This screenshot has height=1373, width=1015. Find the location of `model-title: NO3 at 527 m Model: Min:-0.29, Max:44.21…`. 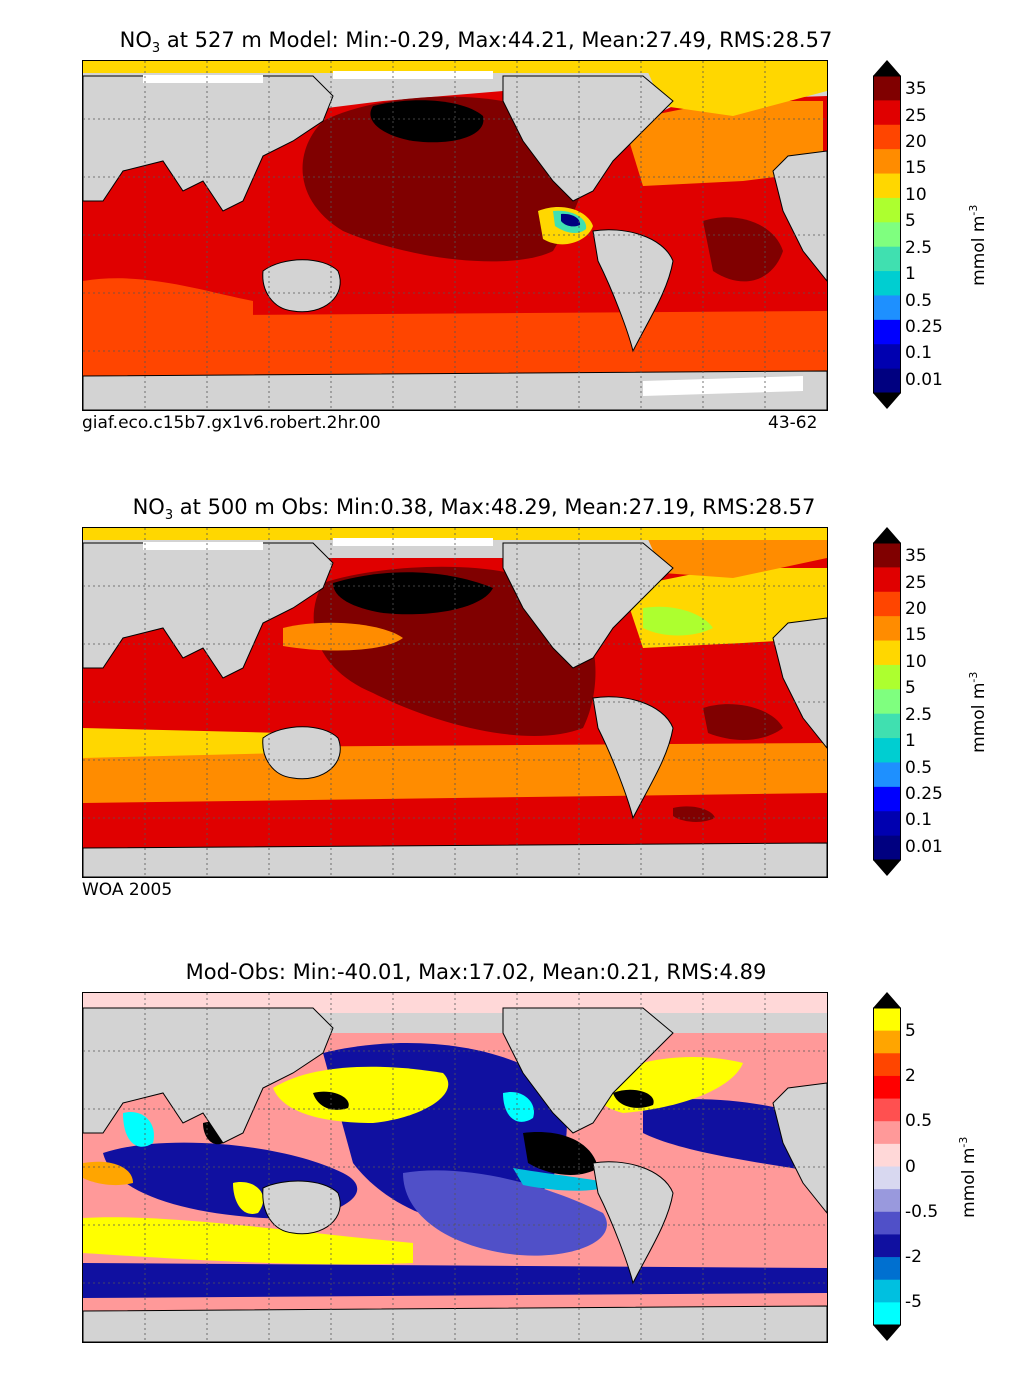

model-title: NO3 at 527 m Model: Min:-0.29, Max:44.21… is located at coordinates (476, 42).